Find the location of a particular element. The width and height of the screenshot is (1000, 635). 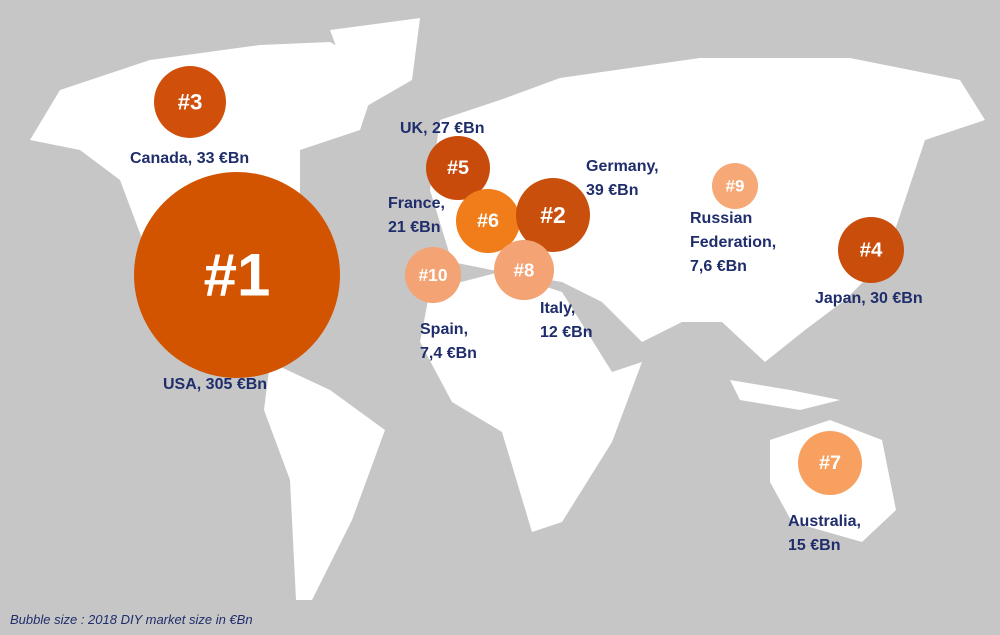

country-label: Canada, 33 €Bn is located at coordinates (189, 158).